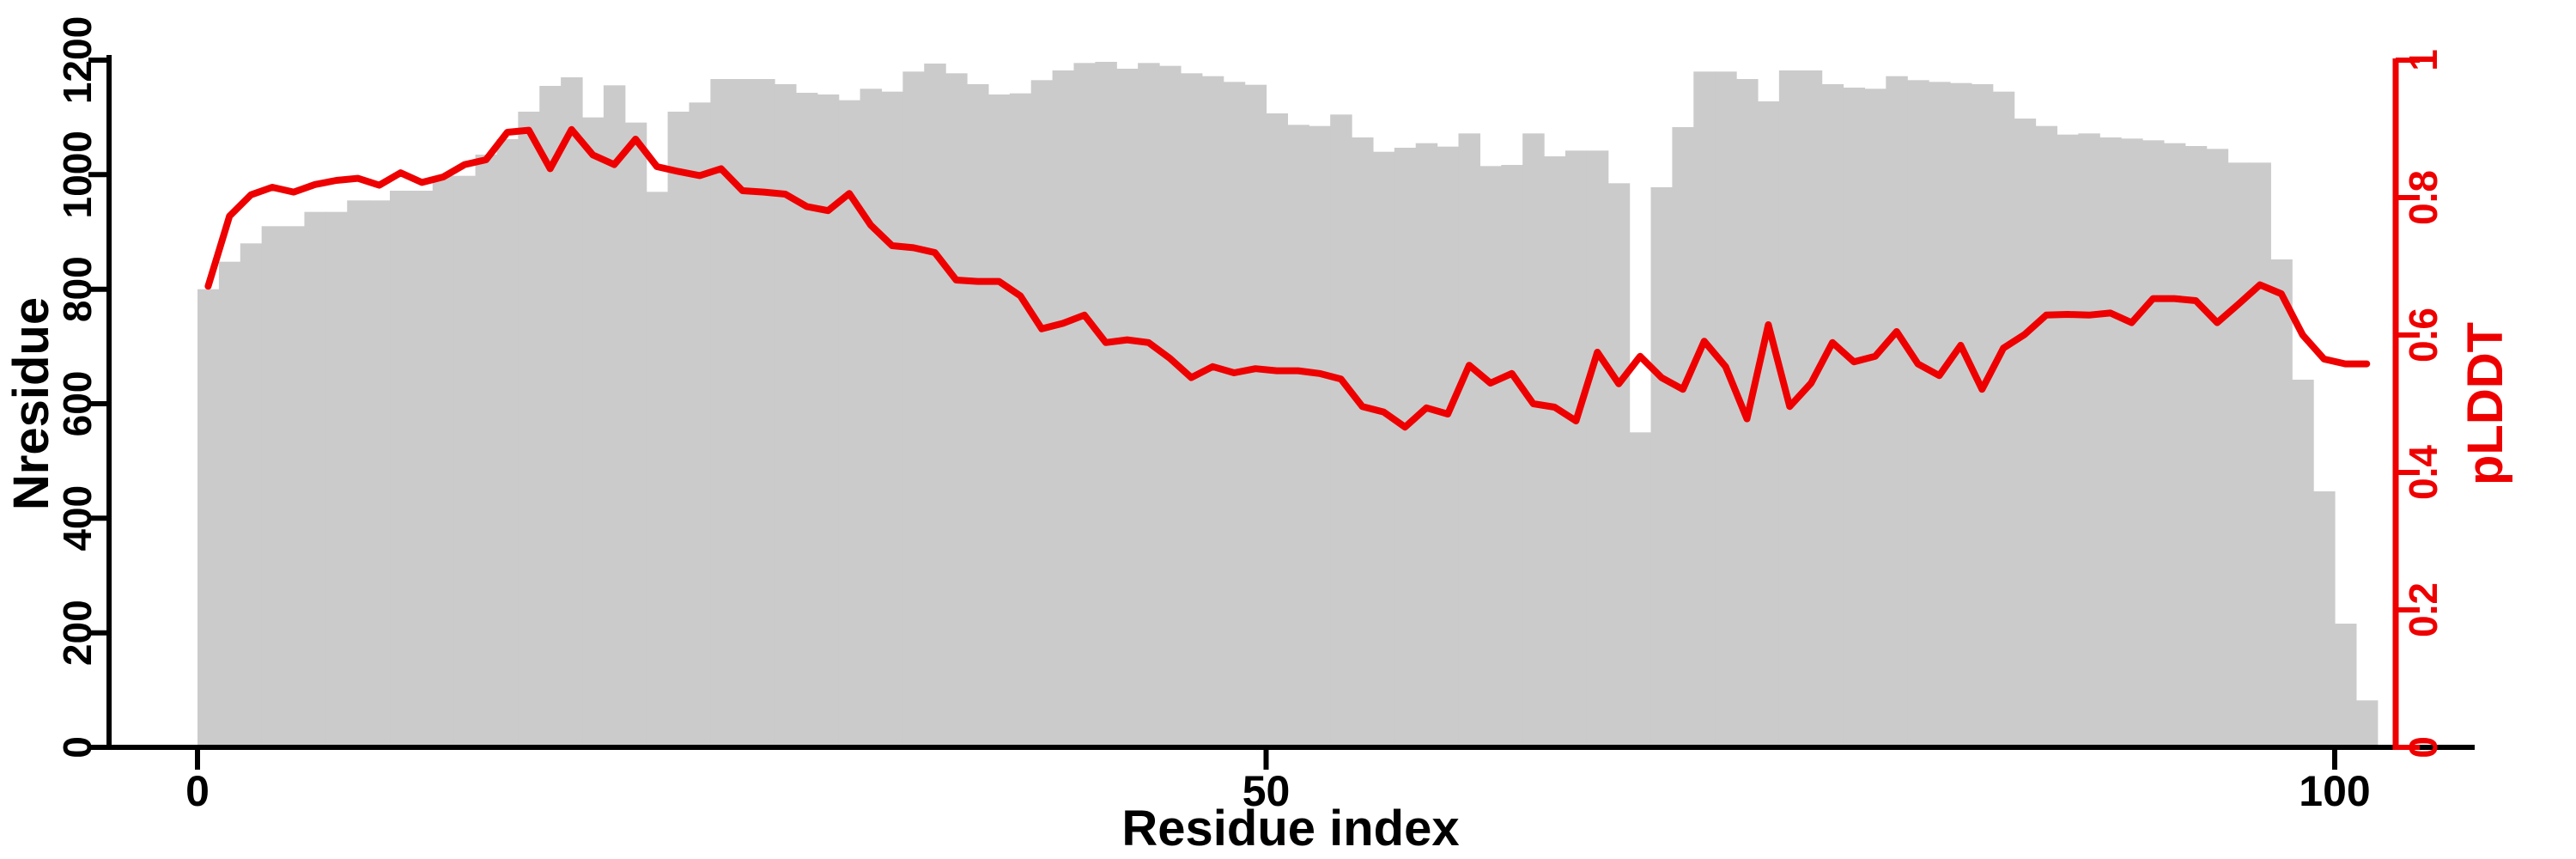 This screenshot has width=2576, height=859. Describe the element at coordinates (1278, 781) in the screenshot. I see `x-axis-ticks: 0 50 100` at that location.